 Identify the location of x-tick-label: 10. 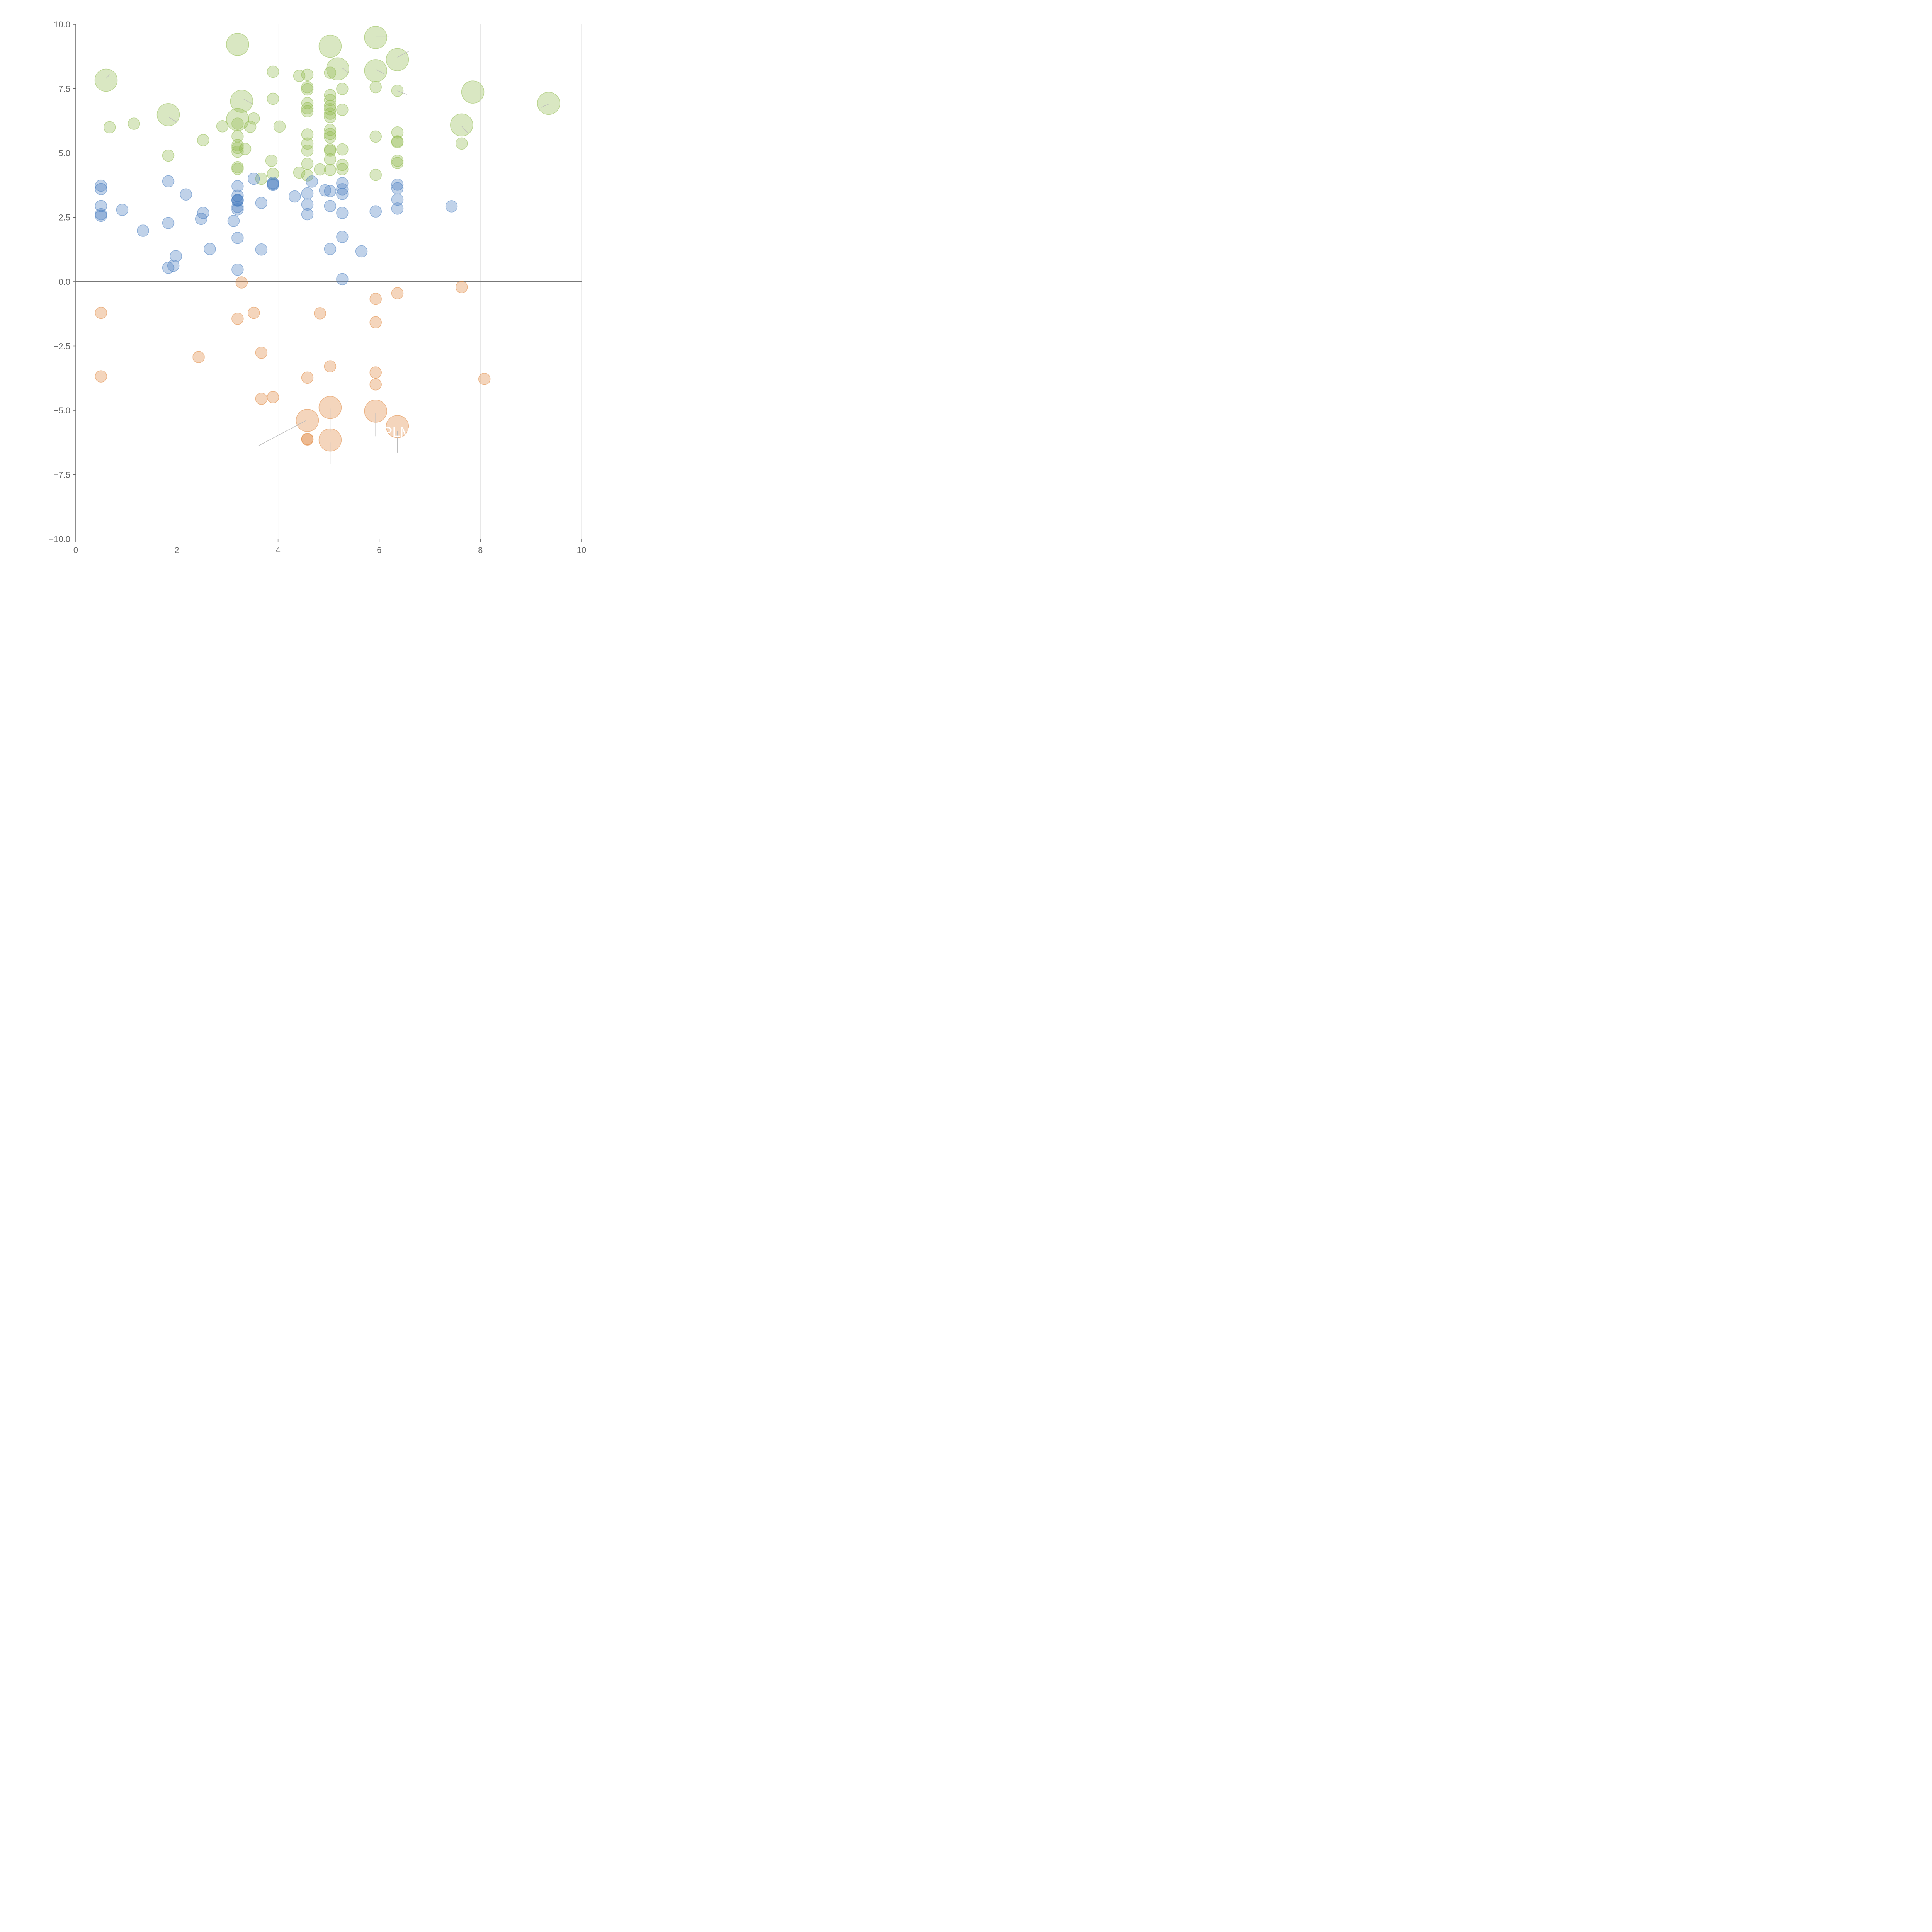
(581, 550).